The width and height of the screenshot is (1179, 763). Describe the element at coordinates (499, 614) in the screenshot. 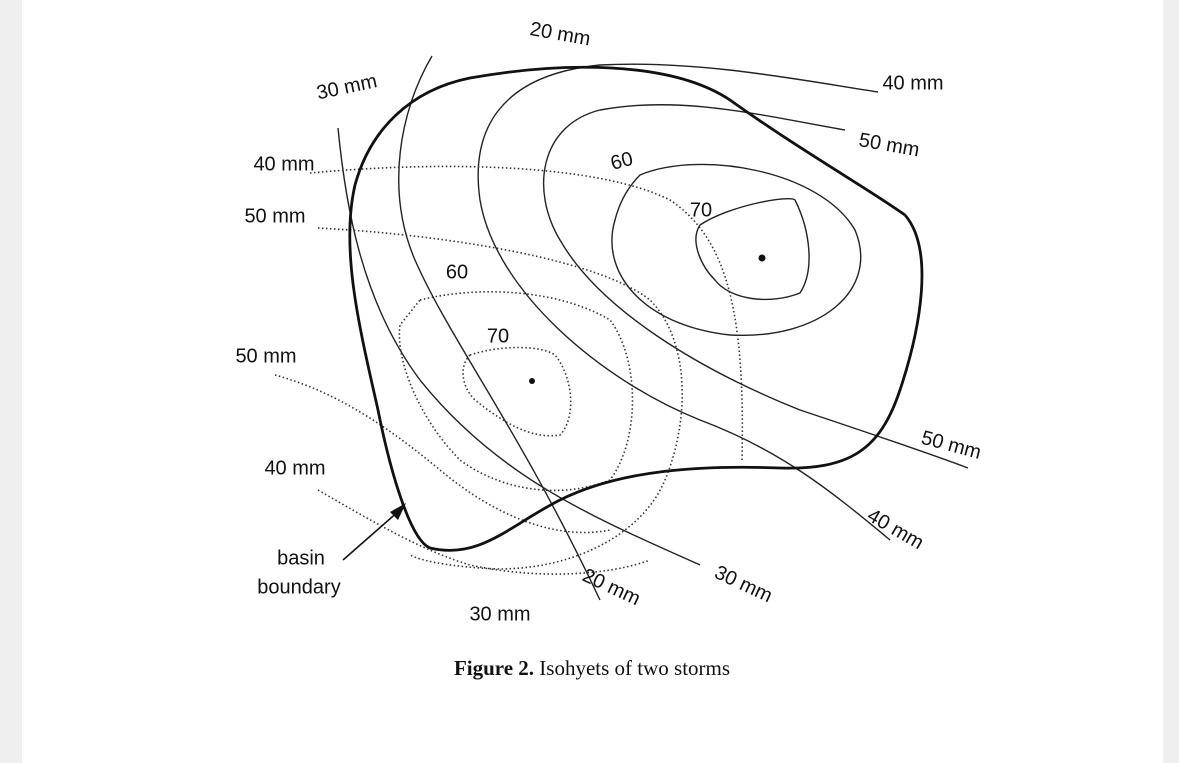

I see `label: 30 mm` at that location.